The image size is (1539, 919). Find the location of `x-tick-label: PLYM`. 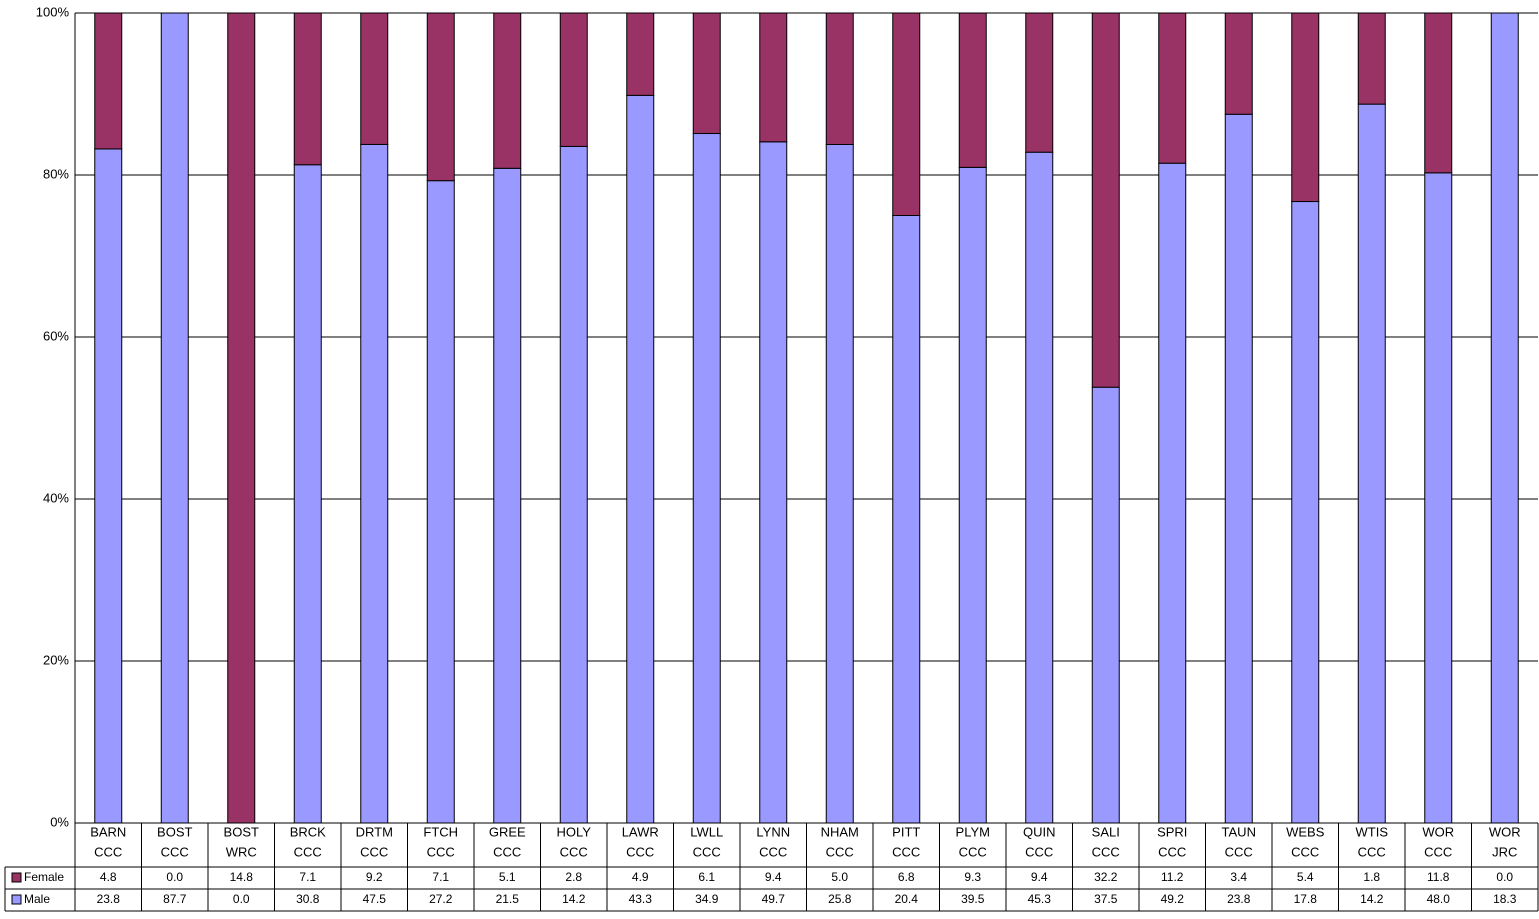

x-tick-label: PLYM is located at coordinates (973, 831).